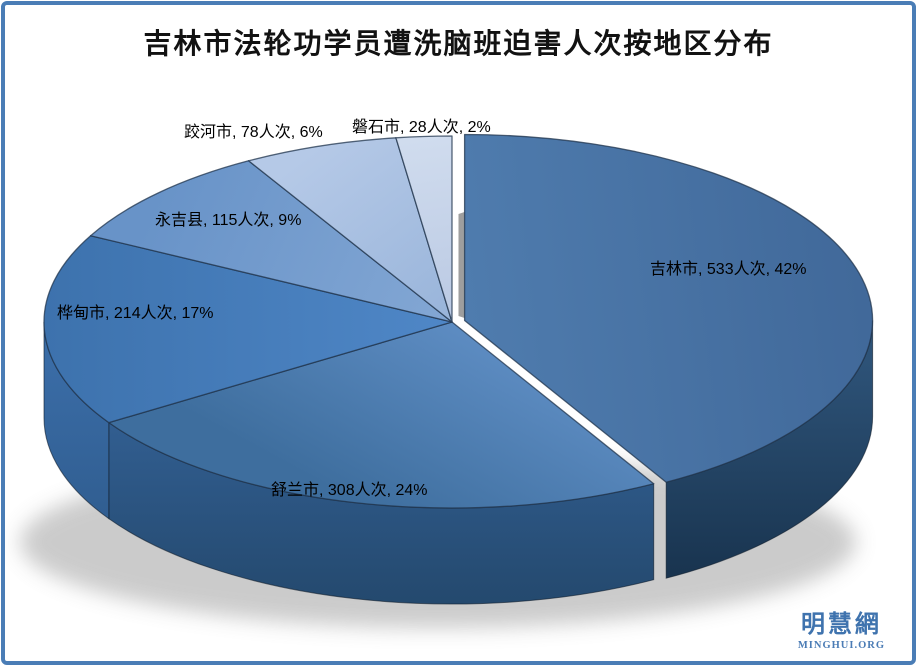 Image resolution: width=917 pixels, height=666 pixels. I want to click on slice-label-panshi: 磐石市, 28人次, 2%, so click(421, 127).